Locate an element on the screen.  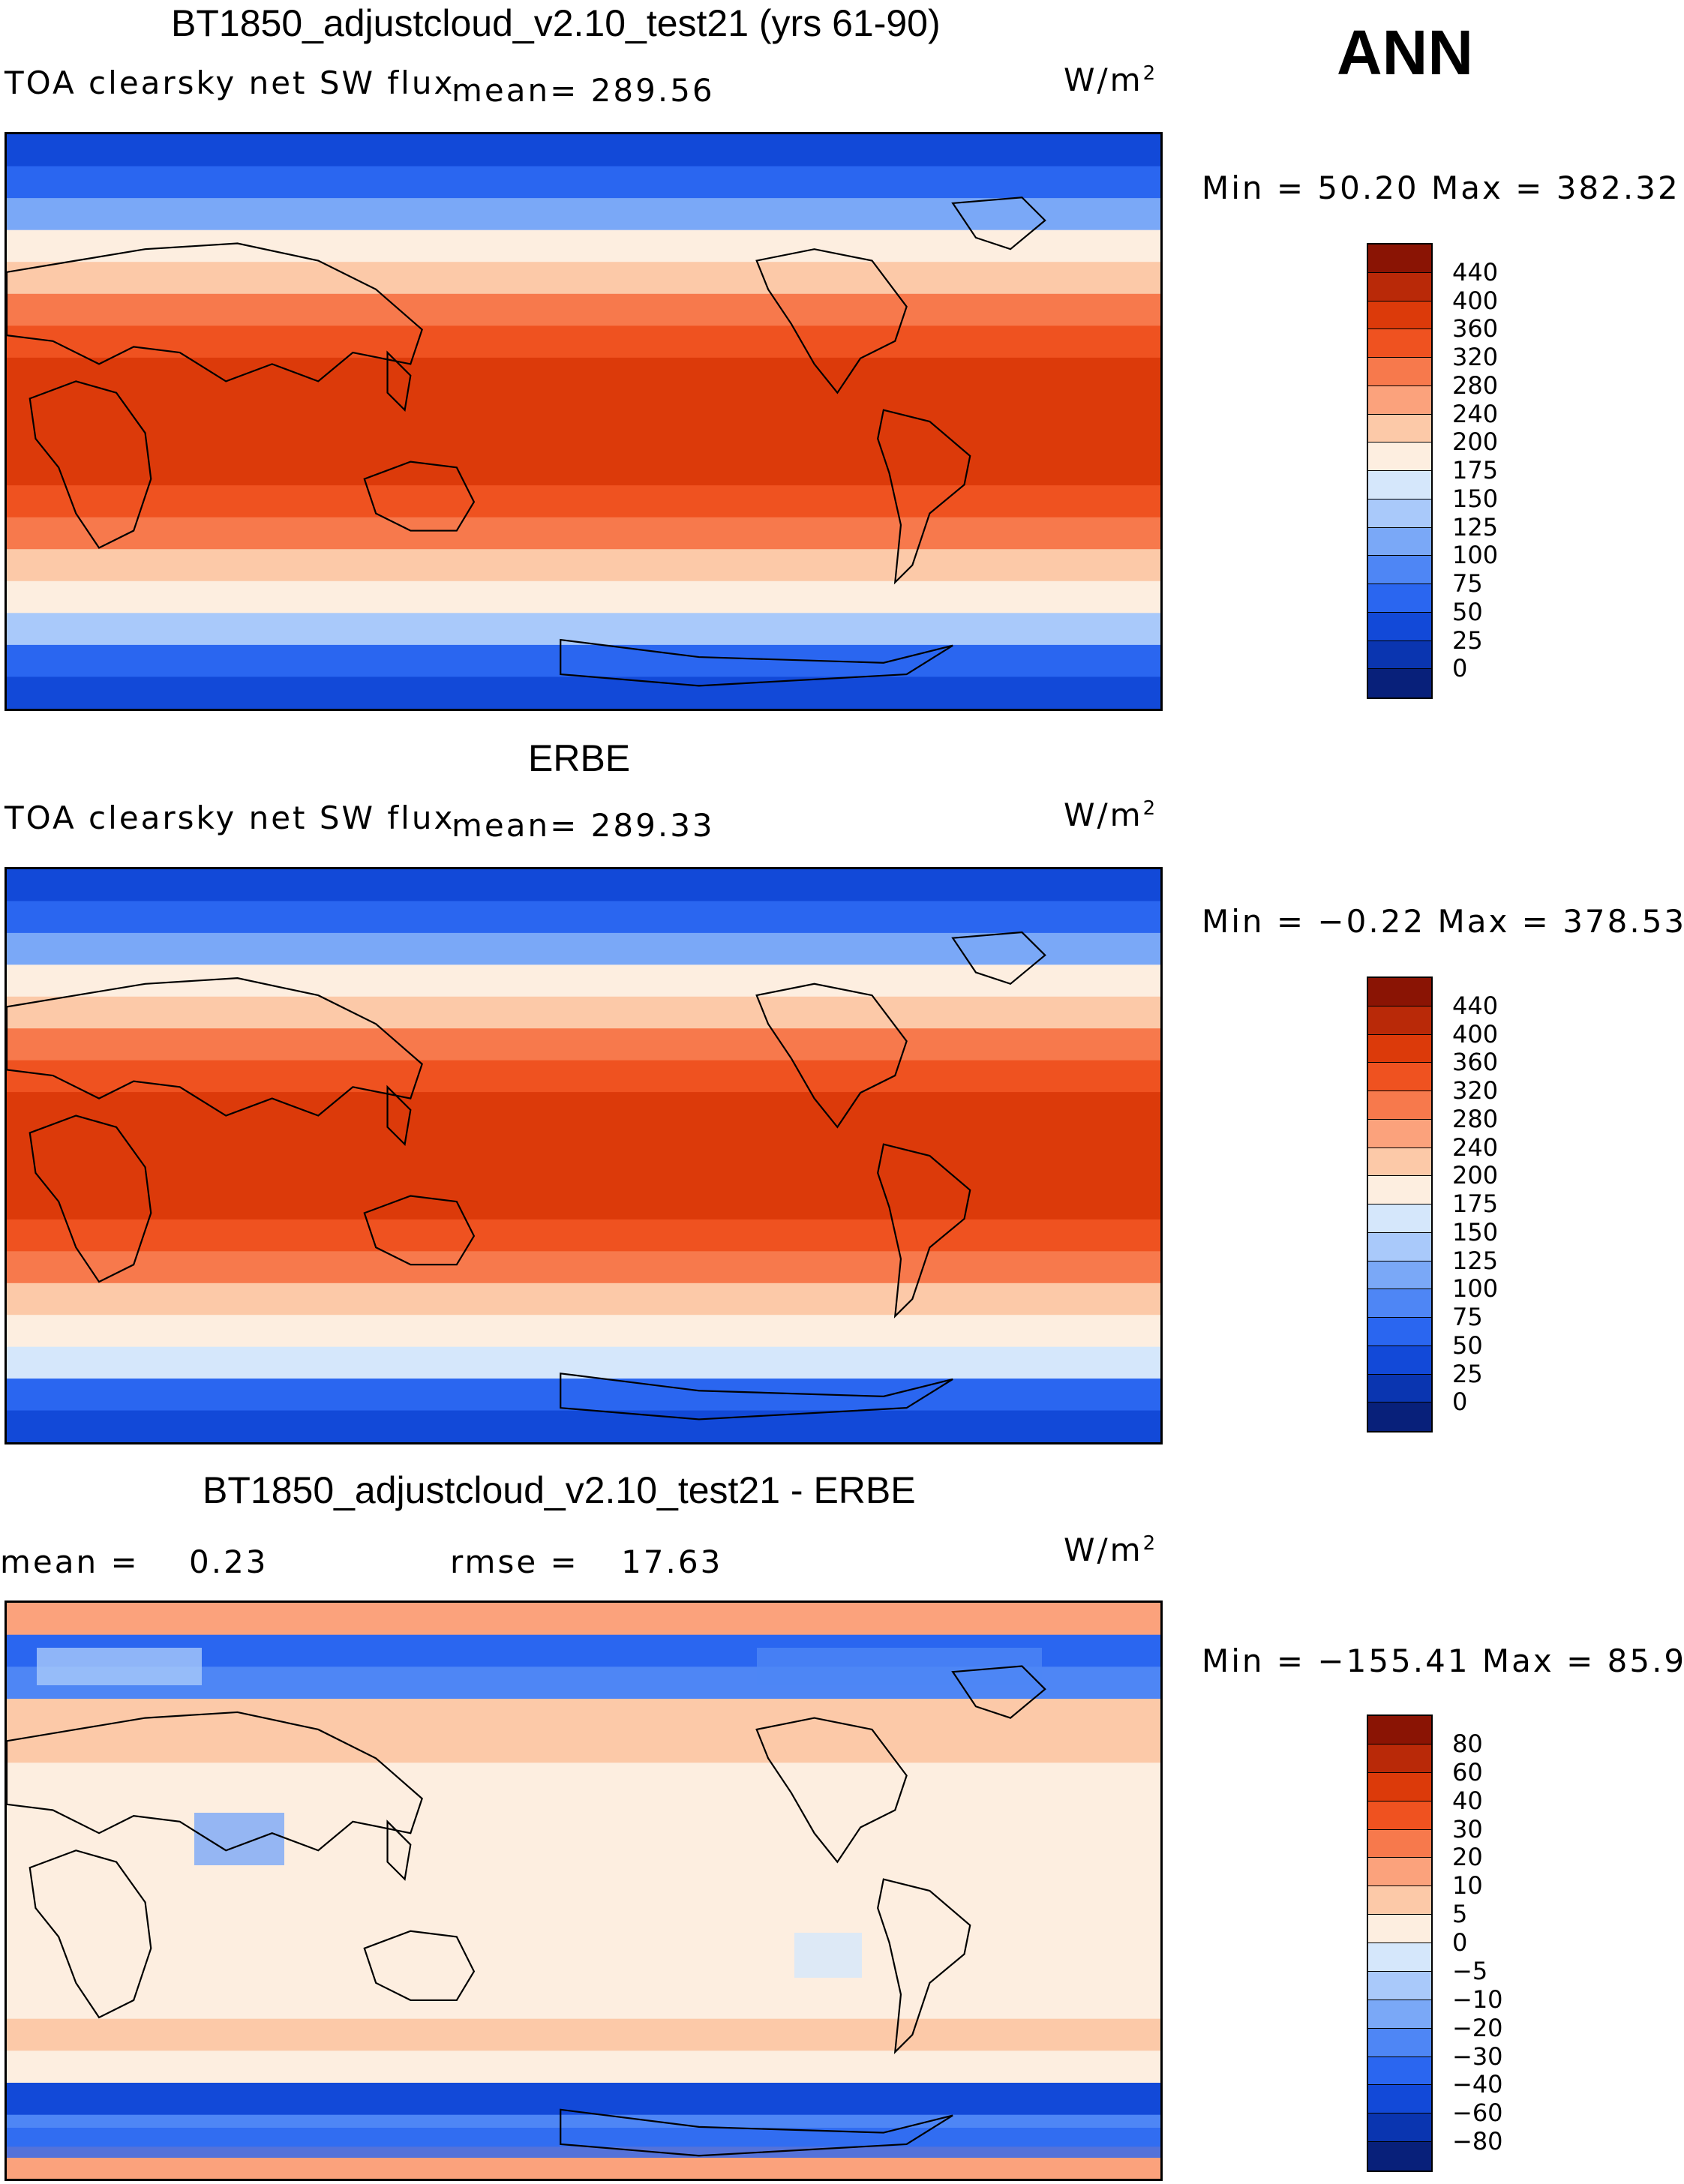
colorbar2-tick-12: 50 is located at coordinates (1467, 1345).